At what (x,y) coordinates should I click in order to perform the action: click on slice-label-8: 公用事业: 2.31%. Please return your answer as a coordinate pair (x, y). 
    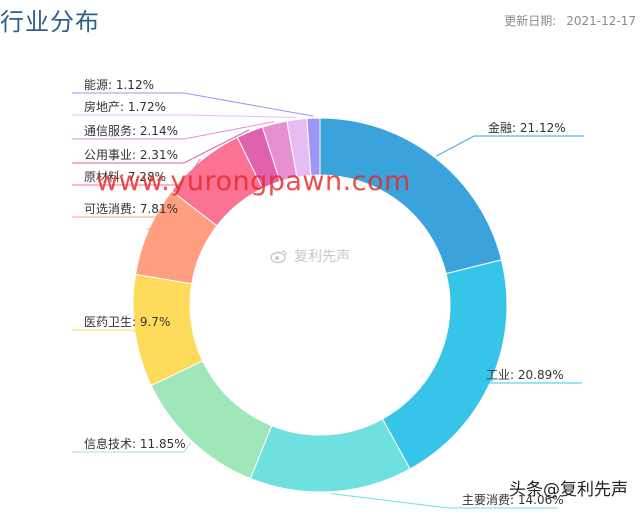
    Looking at the image, I should click on (131, 155).